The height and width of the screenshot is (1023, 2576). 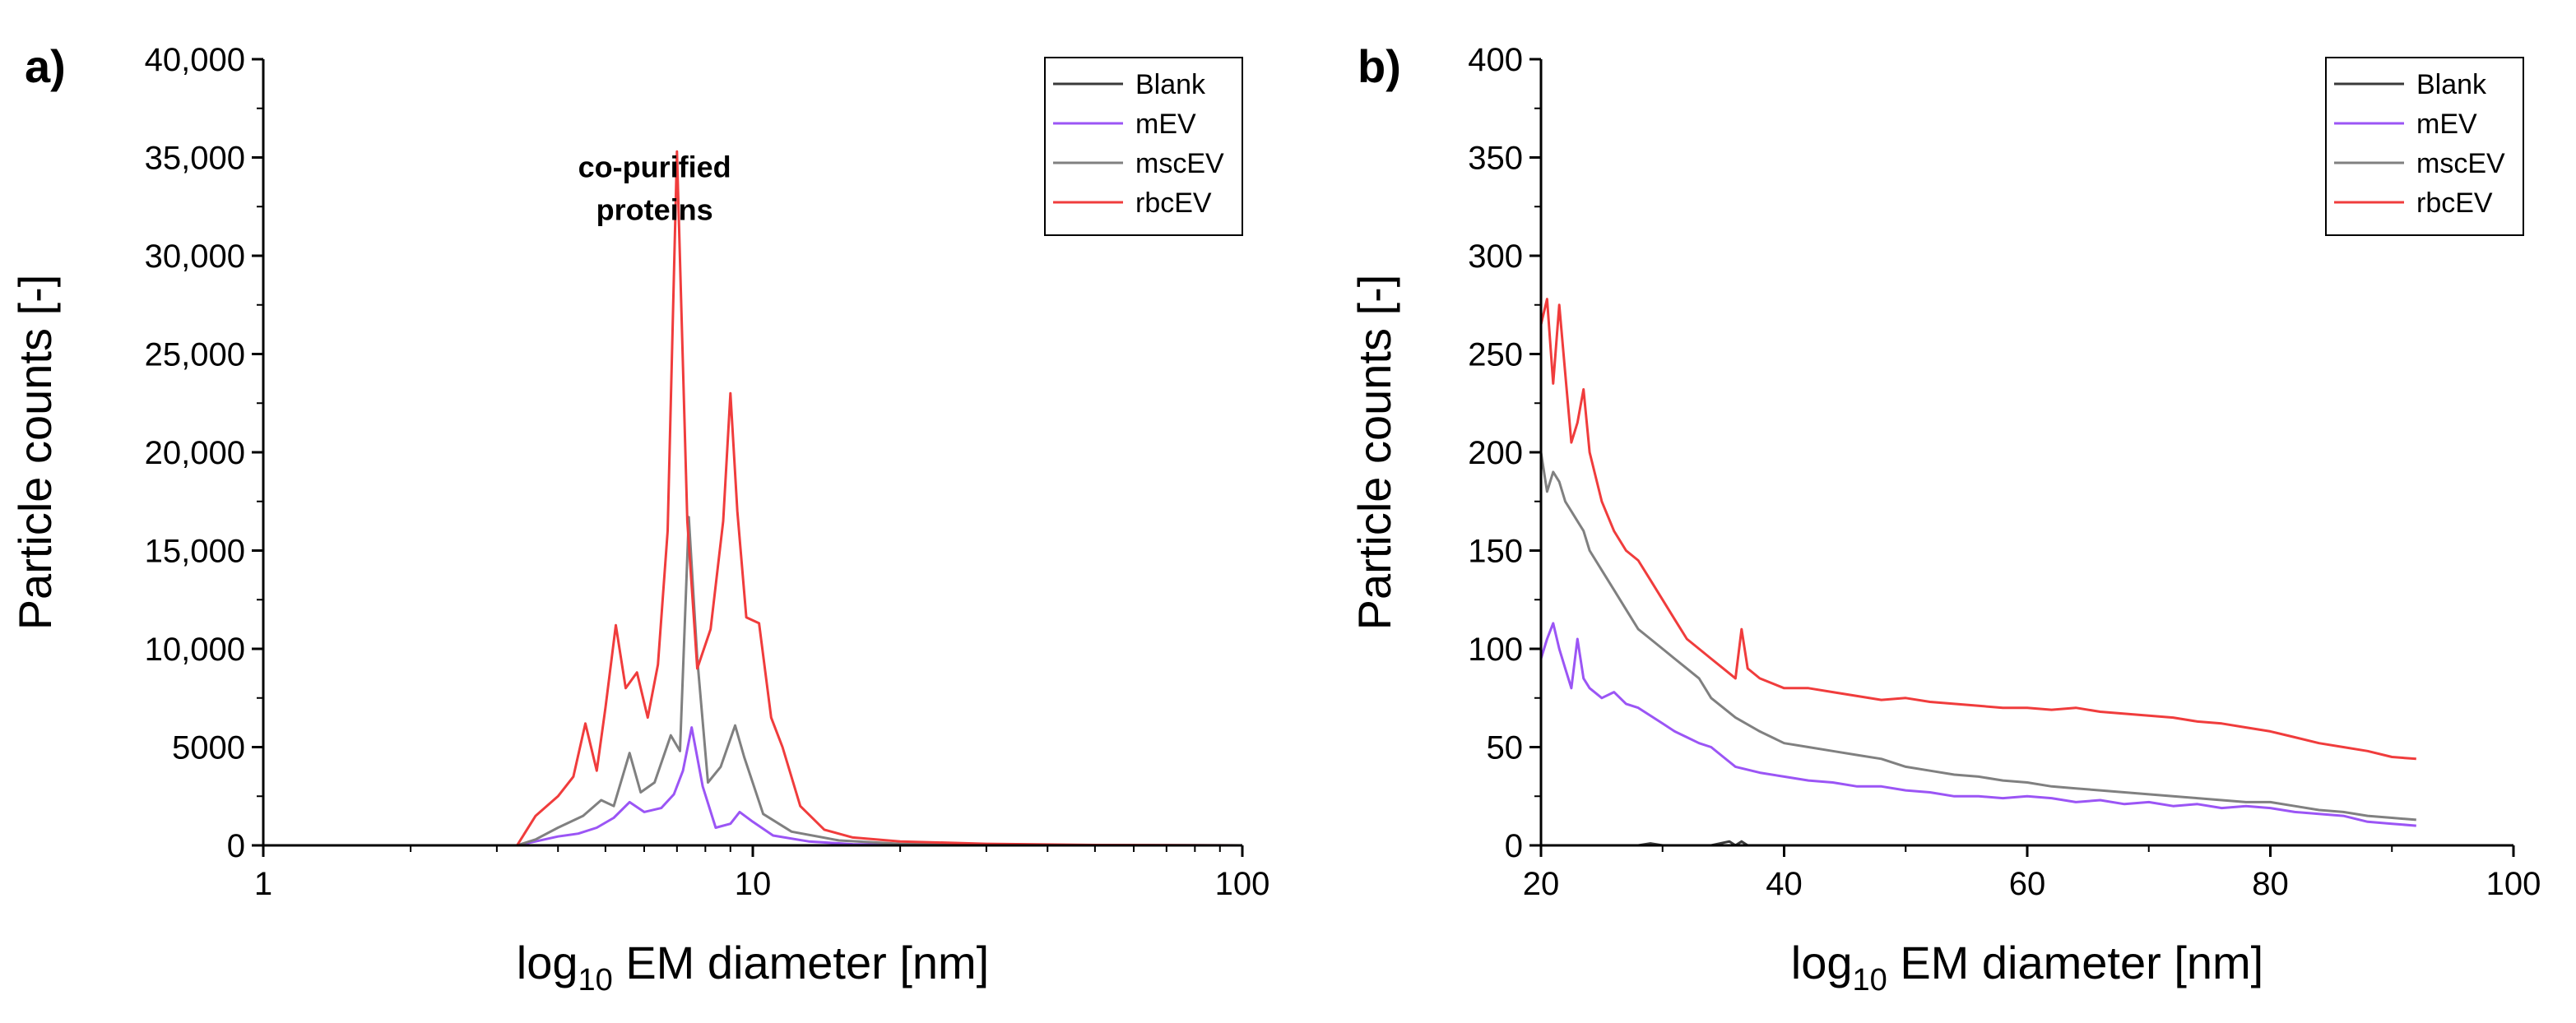 What do you see at coordinates (1495, 650) in the screenshot?
I see `y-tick-label: 100` at bounding box center [1495, 650].